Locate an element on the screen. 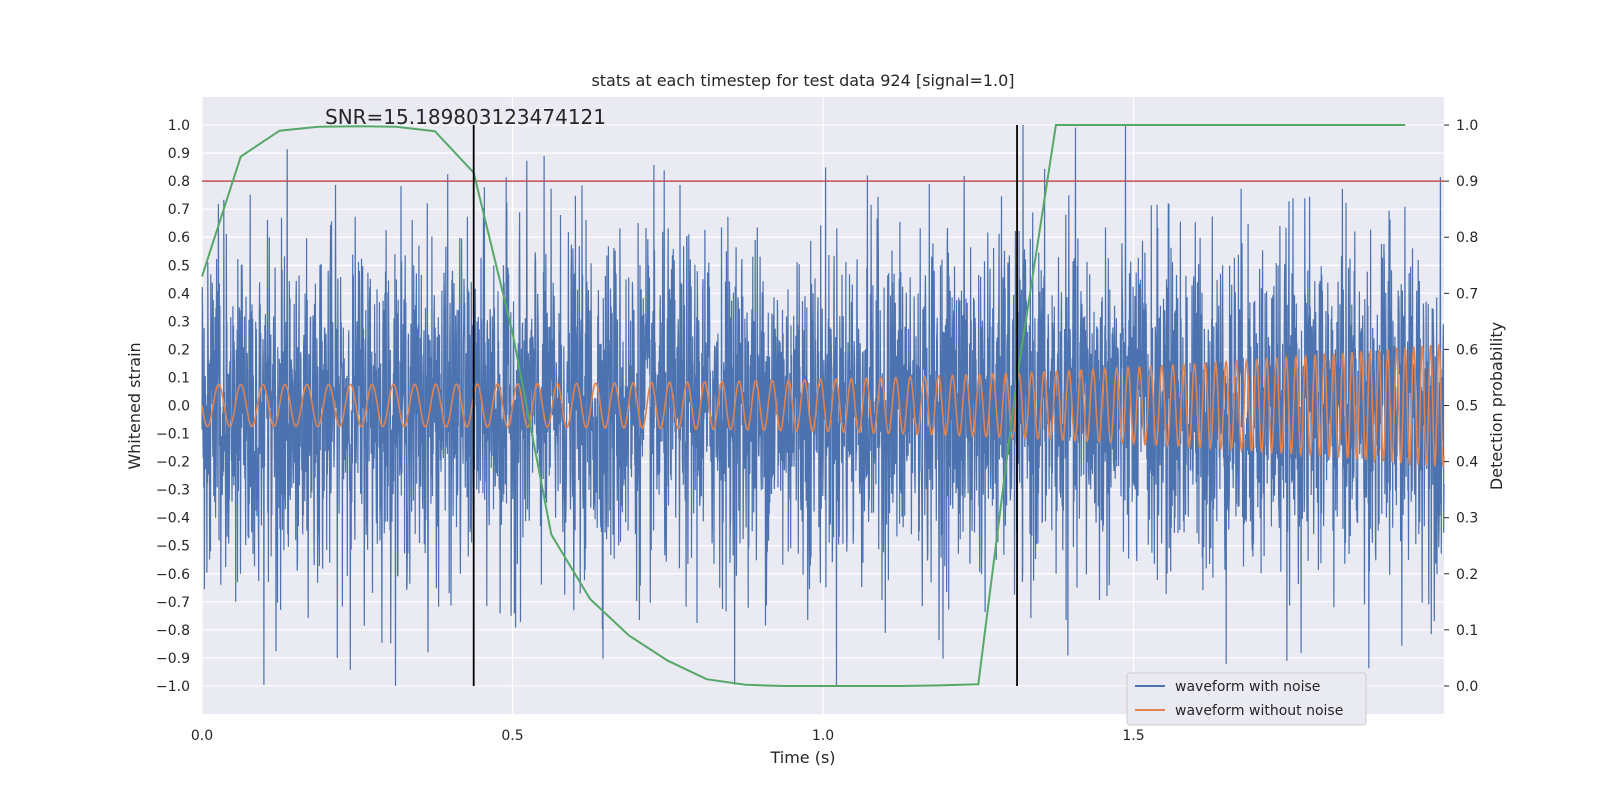 This screenshot has height=800, width=1600. left-y-tick-label: −0.9 is located at coordinates (173, 659).